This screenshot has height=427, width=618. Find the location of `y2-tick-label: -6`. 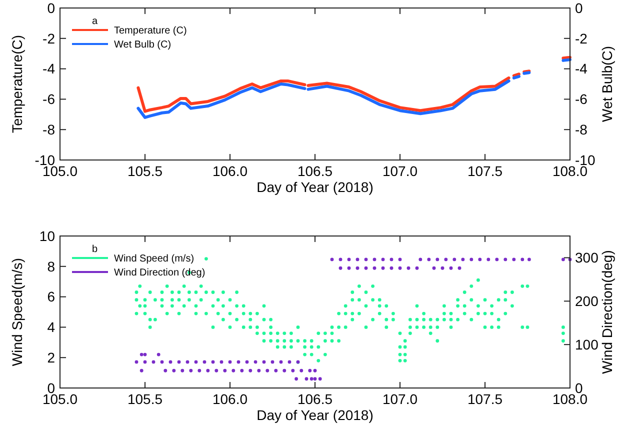

y2-tick-label: -6 is located at coordinates (581, 99).